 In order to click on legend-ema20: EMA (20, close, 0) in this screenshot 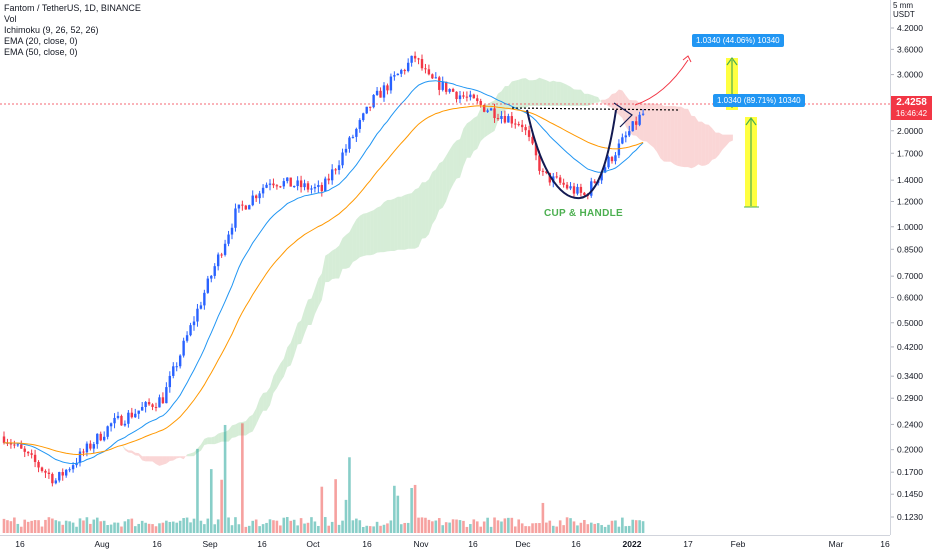, I will do `click(72, 41)`.